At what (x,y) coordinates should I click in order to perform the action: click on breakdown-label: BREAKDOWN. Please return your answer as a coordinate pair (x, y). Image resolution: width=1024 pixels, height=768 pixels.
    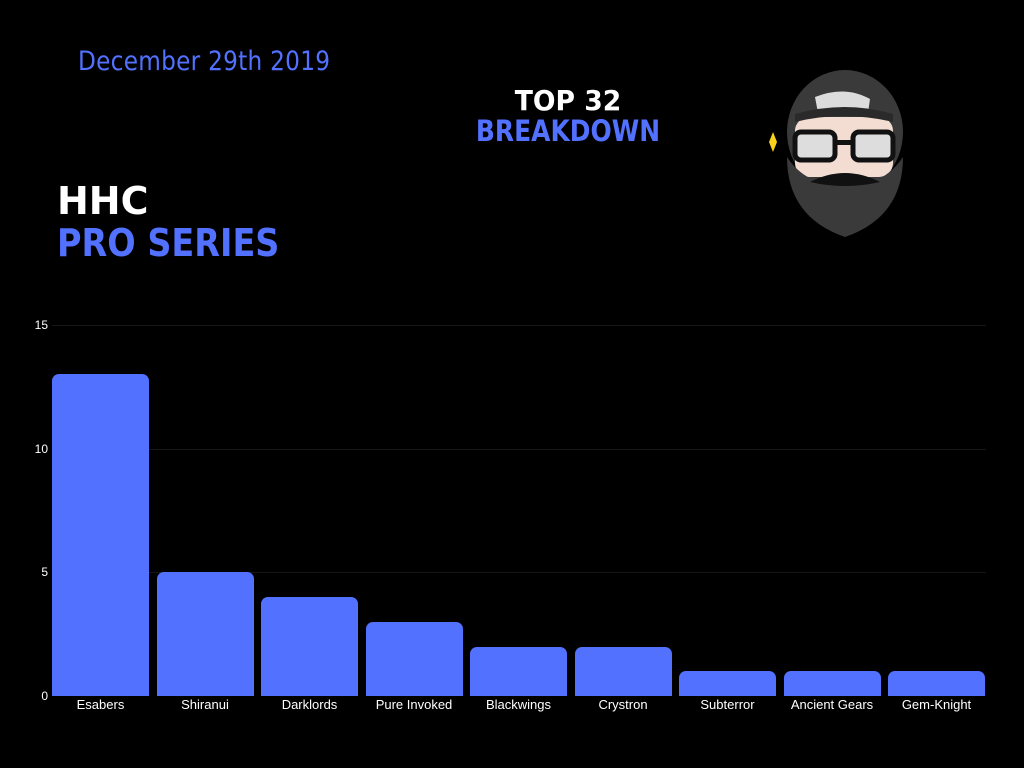
    Looking at the image, I should click on (568, 131).